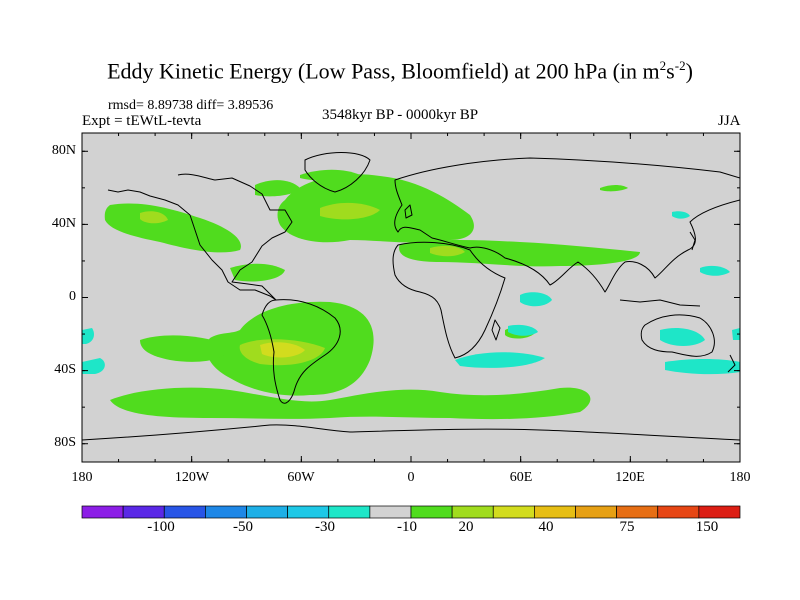 The width and height of the screenshot is (800, 600). What do you see at coordinates (500, 360) in the screenshot?
I see `indian-ocean-cyan` at bounding box center [500, 360].